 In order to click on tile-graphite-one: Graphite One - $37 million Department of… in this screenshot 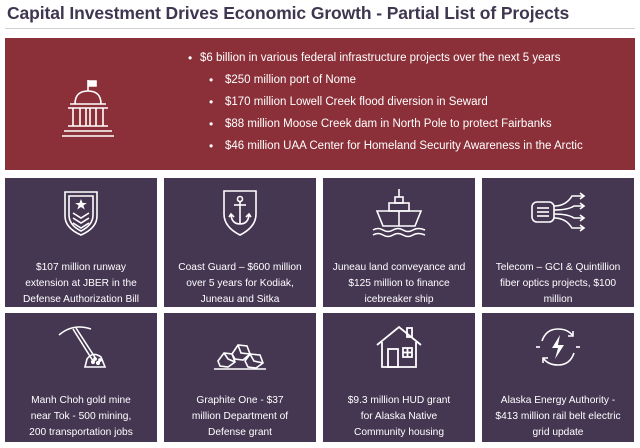, I will do `click(240, 377)`.